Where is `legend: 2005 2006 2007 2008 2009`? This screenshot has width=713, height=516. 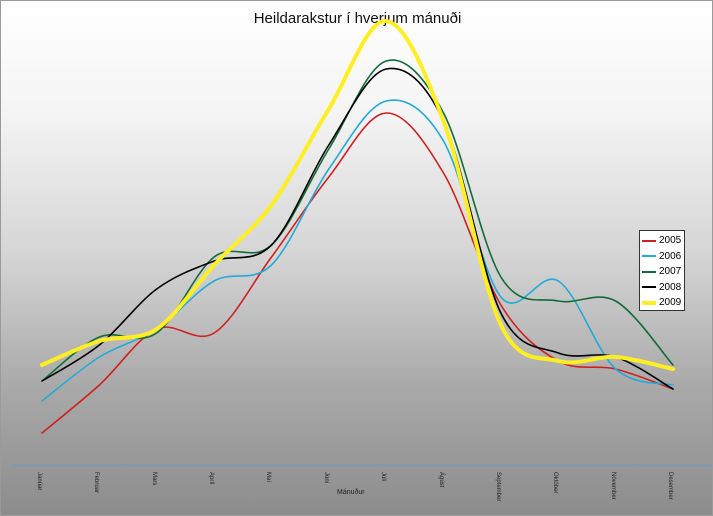
legend: 2005 2006 2007 2008 2009 is located at coordinates (662, 270).